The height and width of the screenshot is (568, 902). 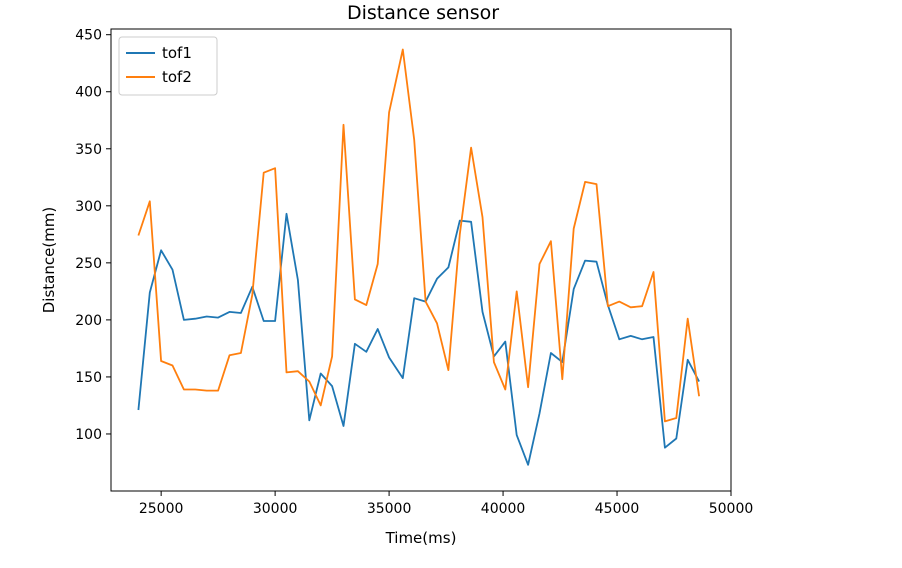 What do you see at coordinates (161, 509) in the screenshot?
I see `x-tick-label: 25000` at bounding box center [161, 509].